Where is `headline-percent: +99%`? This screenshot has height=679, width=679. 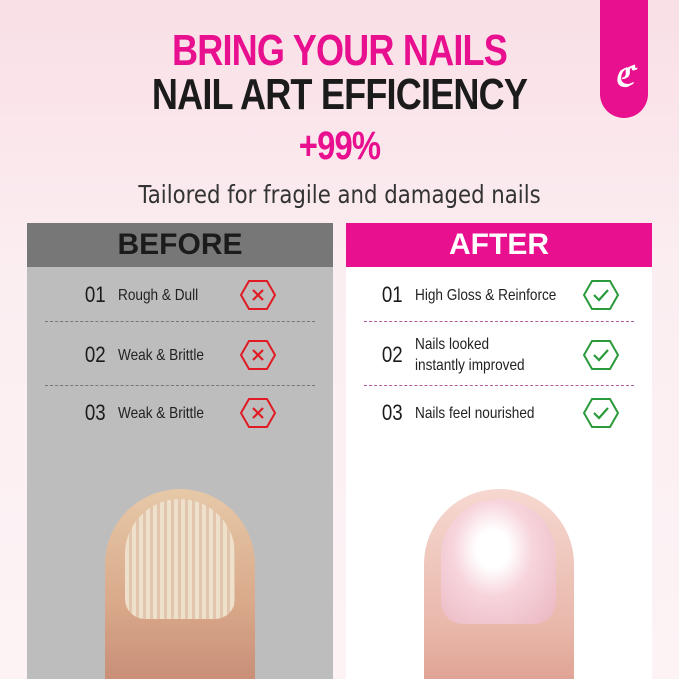 headline-percent: +99% is located at coordinates (339, 146).